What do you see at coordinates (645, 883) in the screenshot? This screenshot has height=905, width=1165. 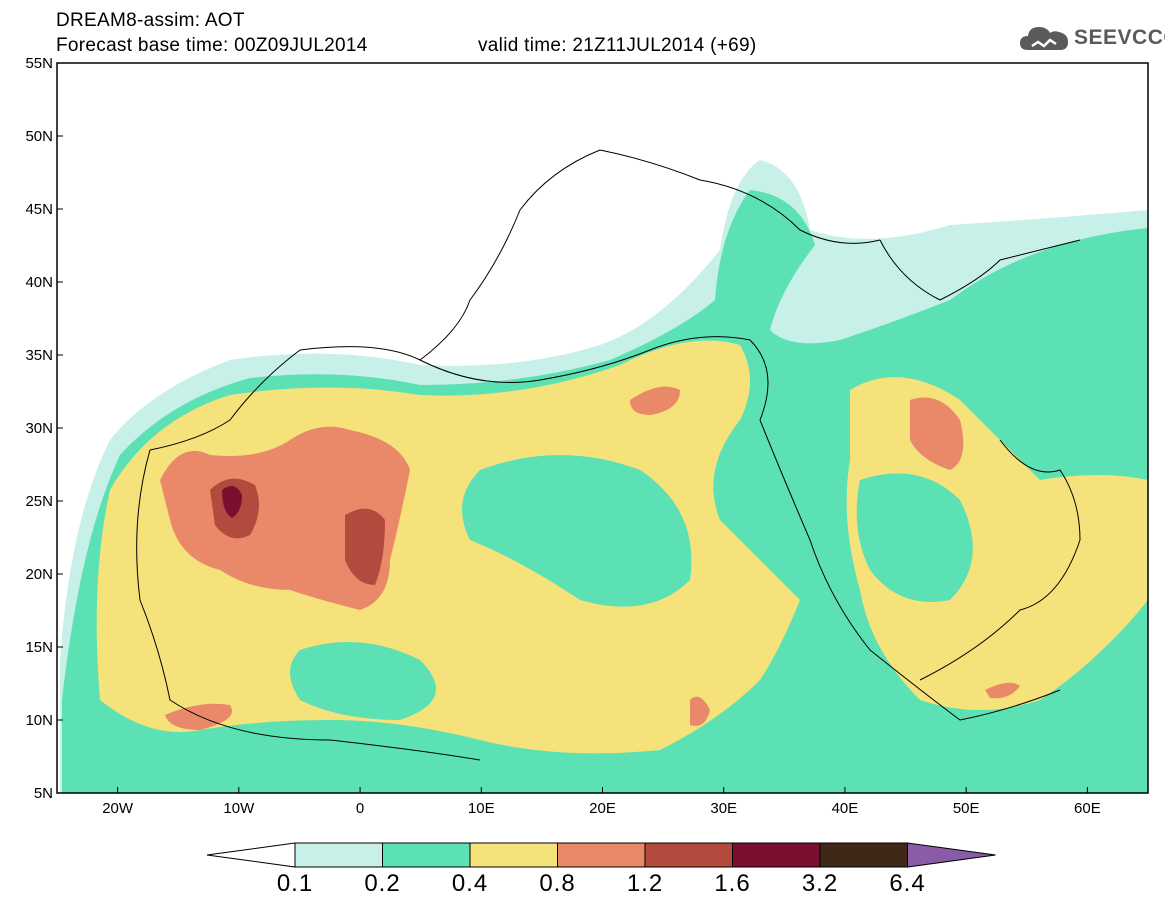 I see `colorbar-label: 1.2` at bounding box center [645, 883].